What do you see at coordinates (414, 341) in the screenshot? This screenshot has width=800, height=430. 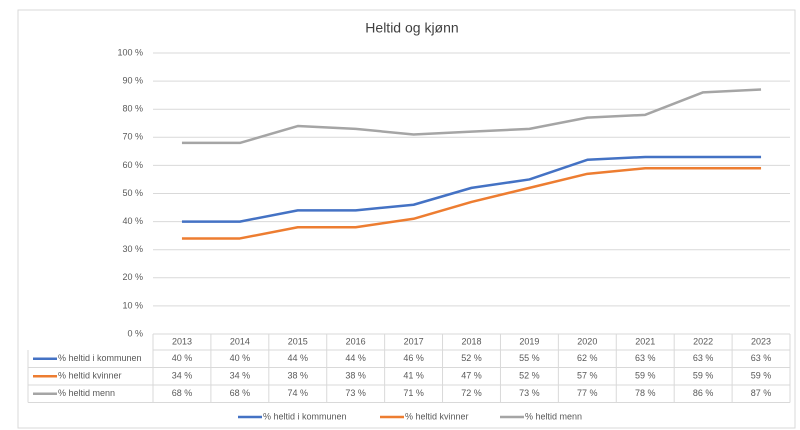 I see `x-tick-label: 2017` at bounding box center [414, 341].